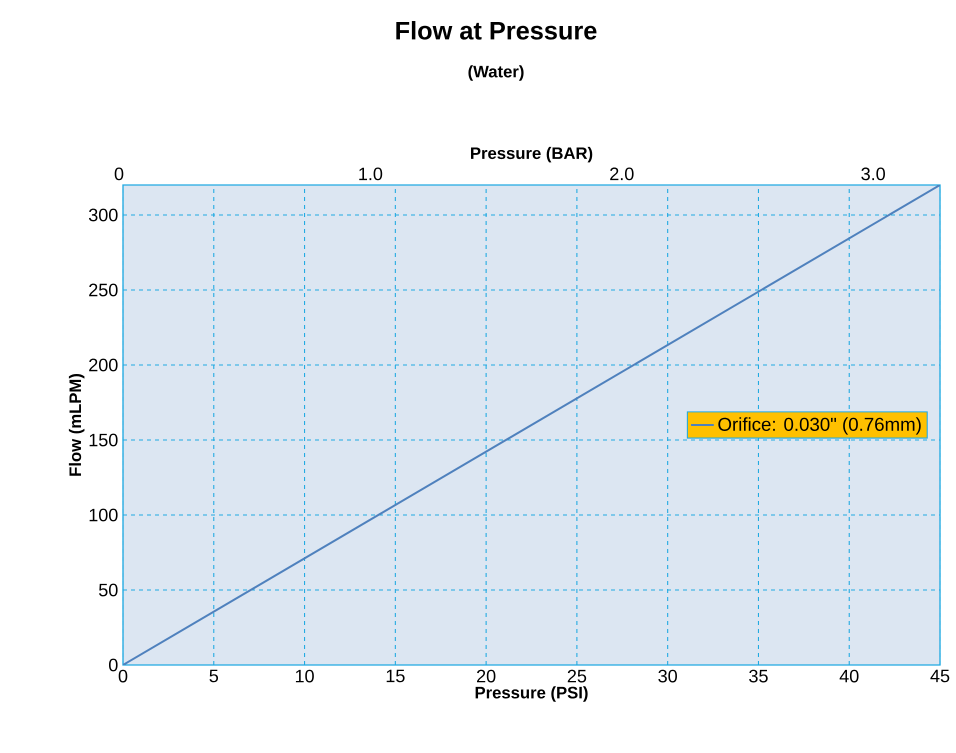  I want to click on x-tick-label: 15, so click(395, 676).